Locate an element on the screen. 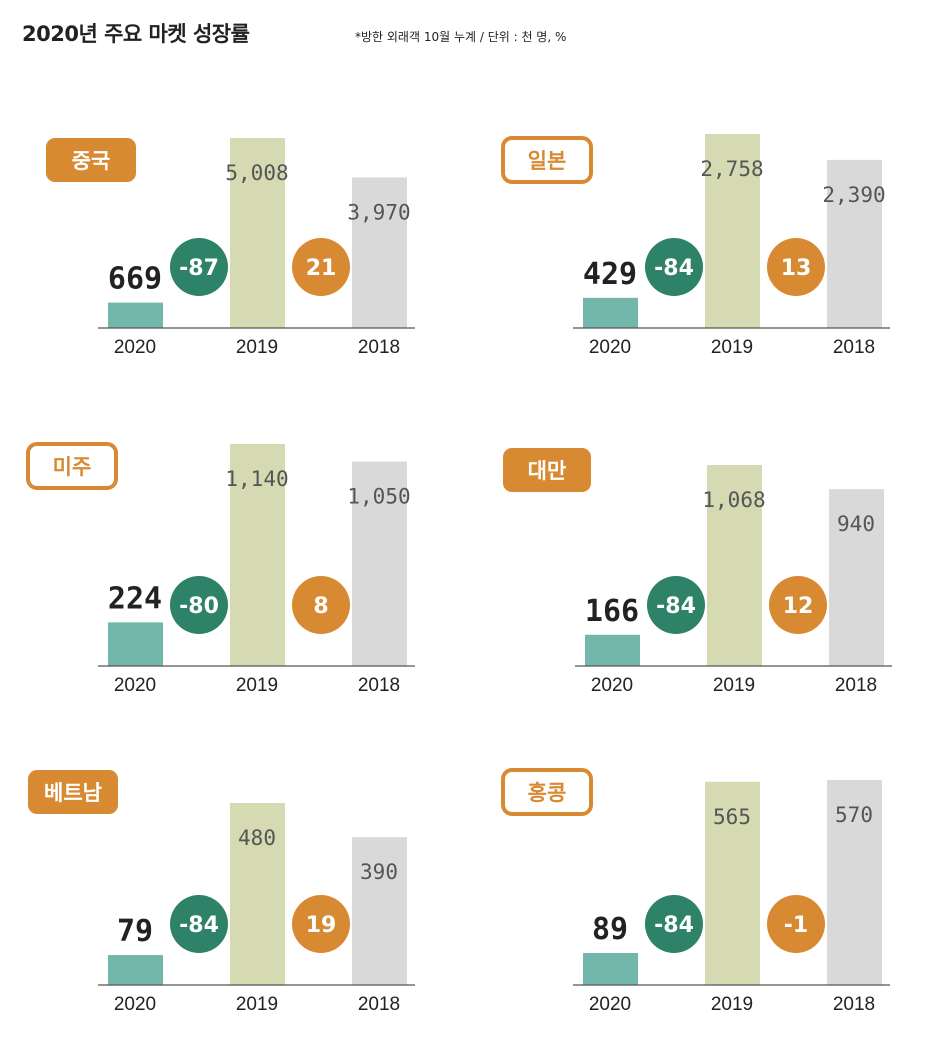  value-label-2019: 5,008 is located at coordinates (256, 173).